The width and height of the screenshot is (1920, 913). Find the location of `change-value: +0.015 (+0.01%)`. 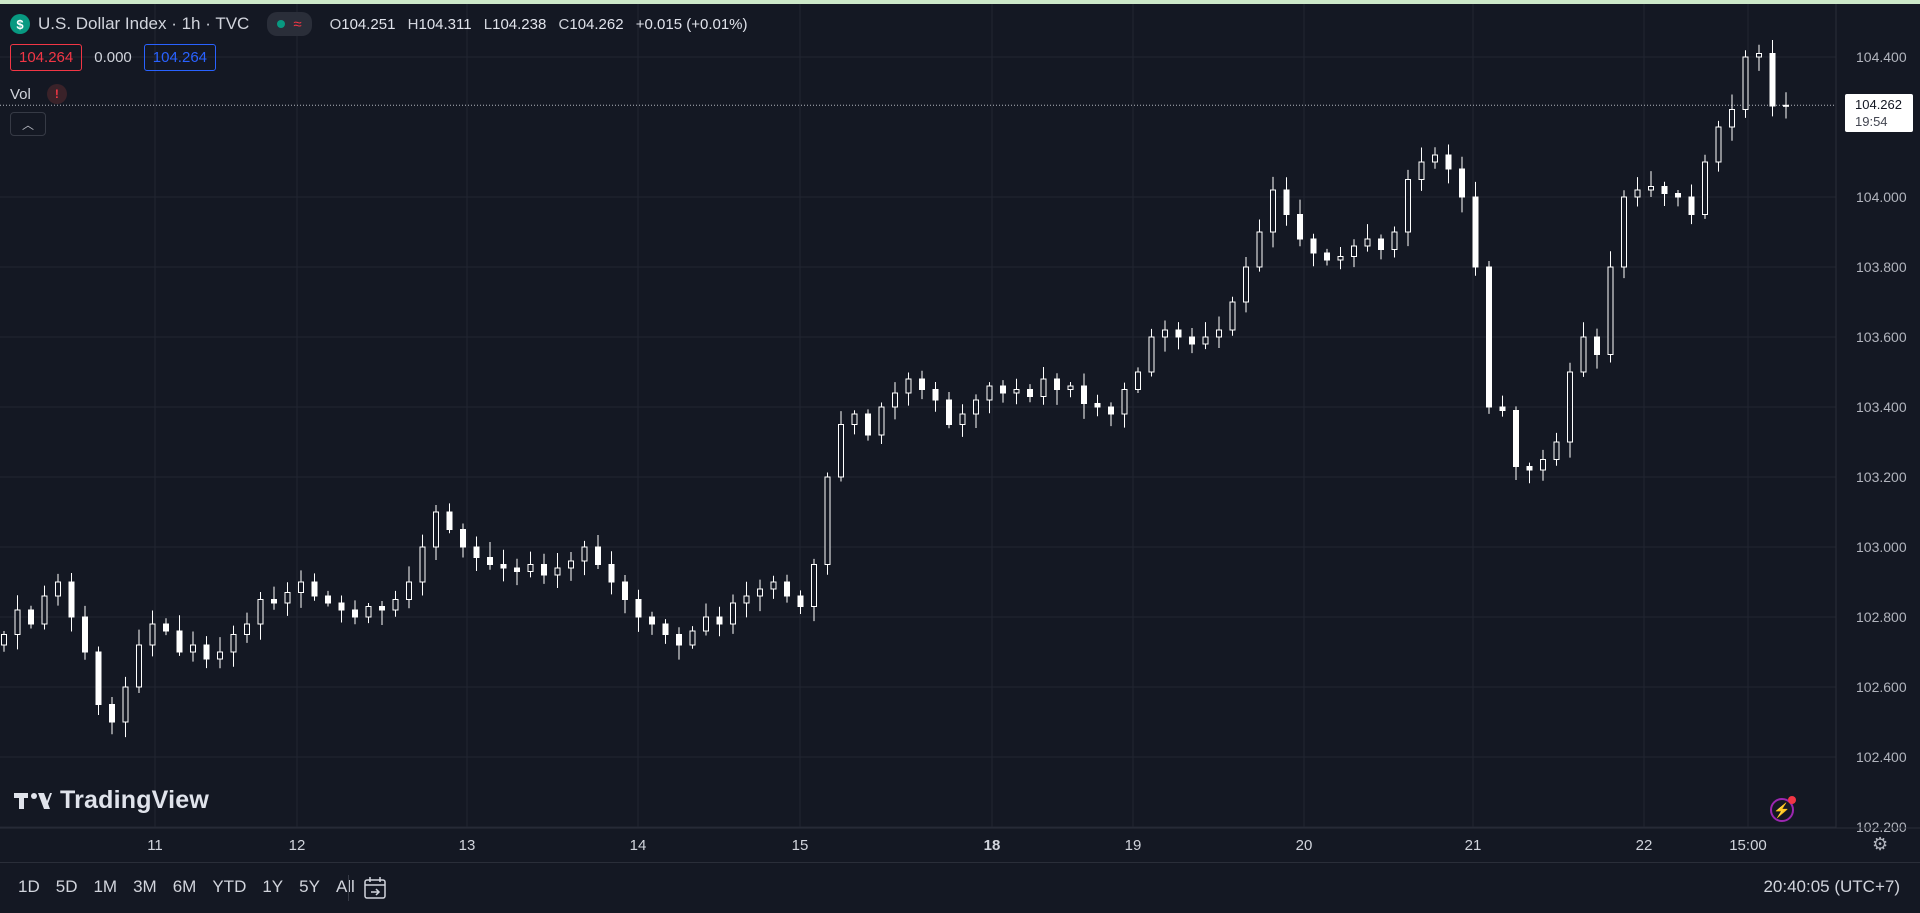

change-value: +0.015 (+0.01%) is located at coordinates (691, 24).